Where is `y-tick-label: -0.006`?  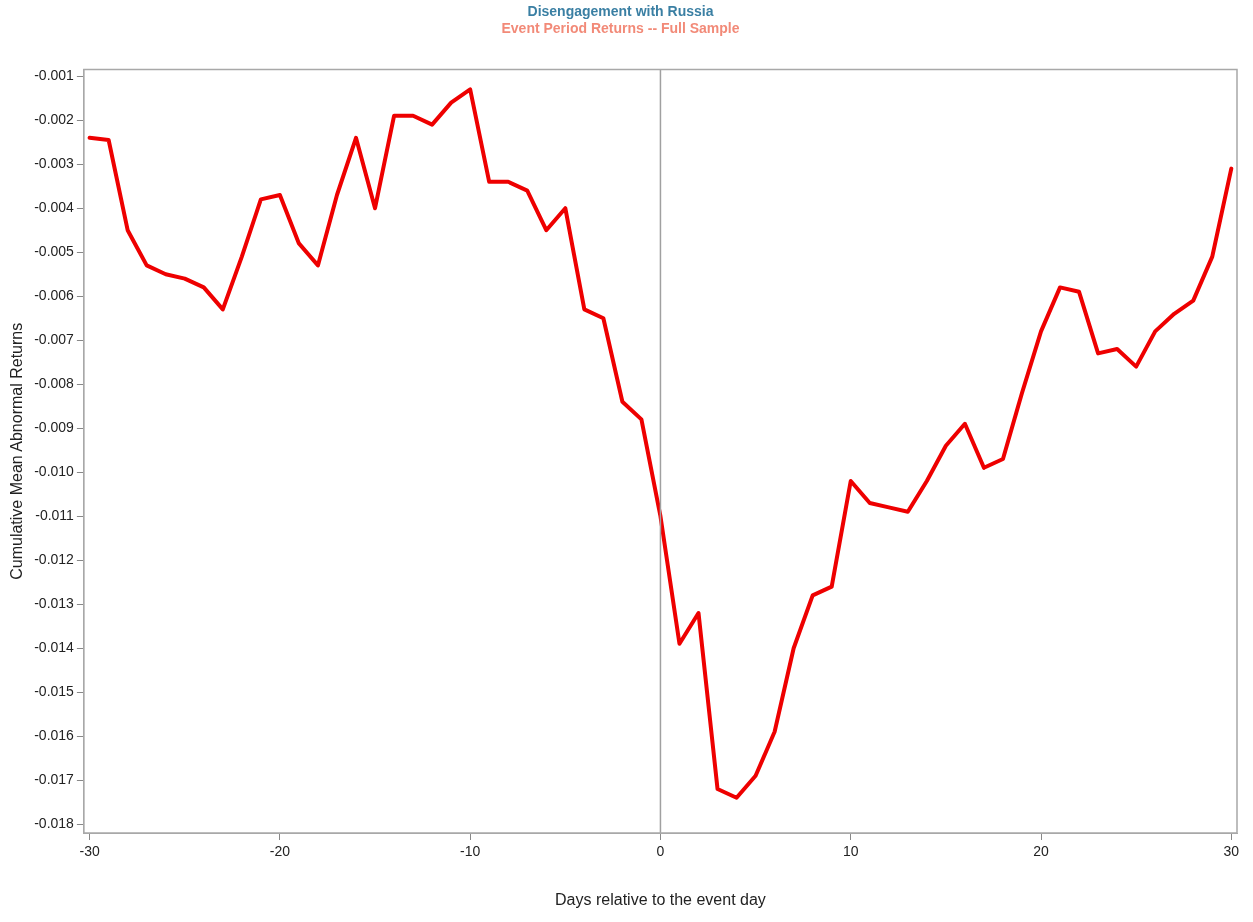 y-tick-label: -0.006 is located at coordinates (54, 295).